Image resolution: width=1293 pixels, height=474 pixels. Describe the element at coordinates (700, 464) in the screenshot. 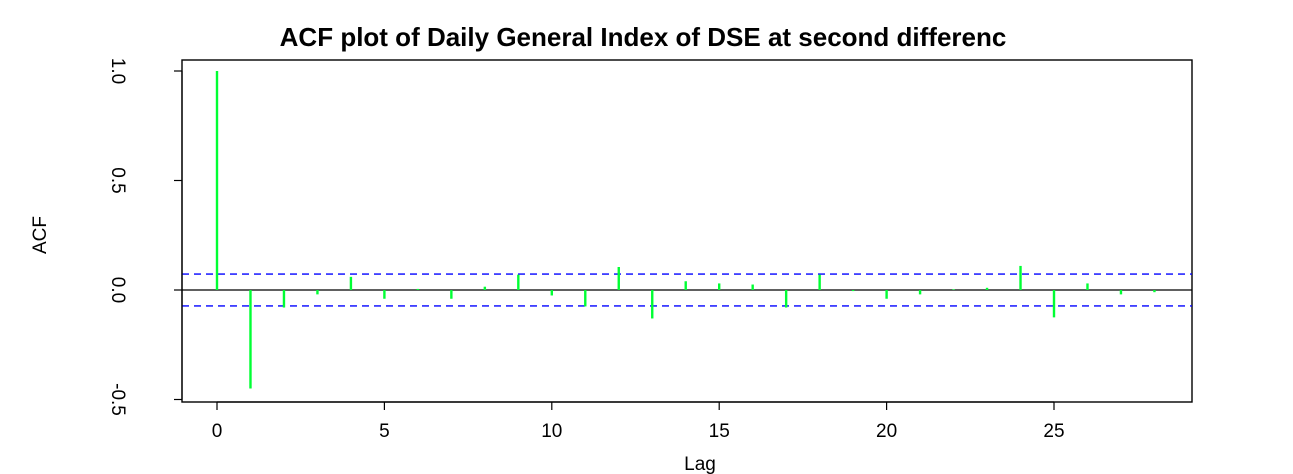

I see `x-axis-label: Lag` at that location.